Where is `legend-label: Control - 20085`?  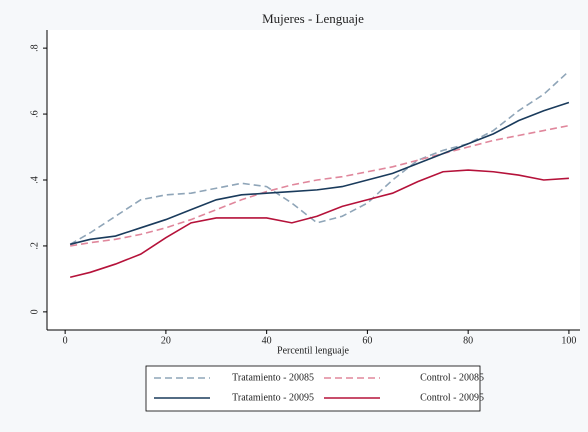 legend-label: Control - 20085 is located at coordinates (452, 377).